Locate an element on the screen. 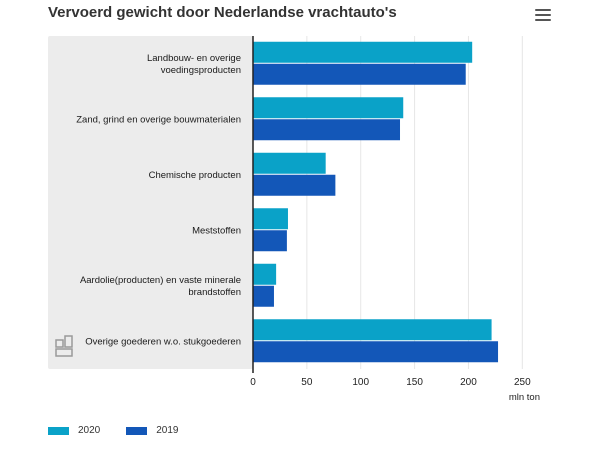 The height and width of the screenshot is (450, 600). legend-item-2019: 2019 is located at coordinates (152, 430).